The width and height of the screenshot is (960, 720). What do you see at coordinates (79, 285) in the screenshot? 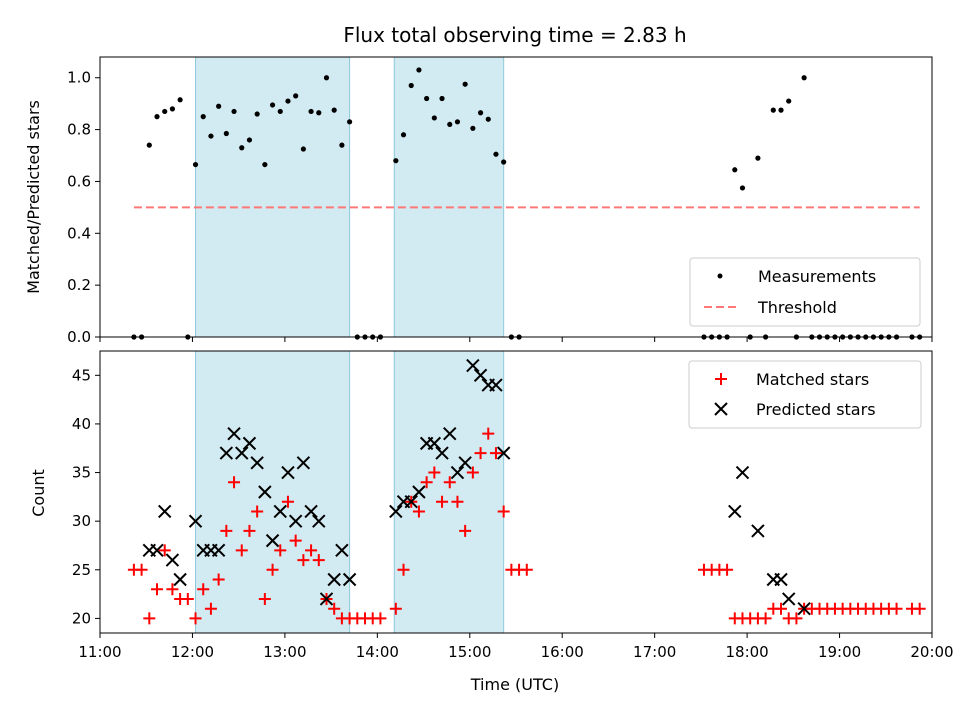
I see `top-y-tick-label: 0.2` at bounding box center [79, 285].